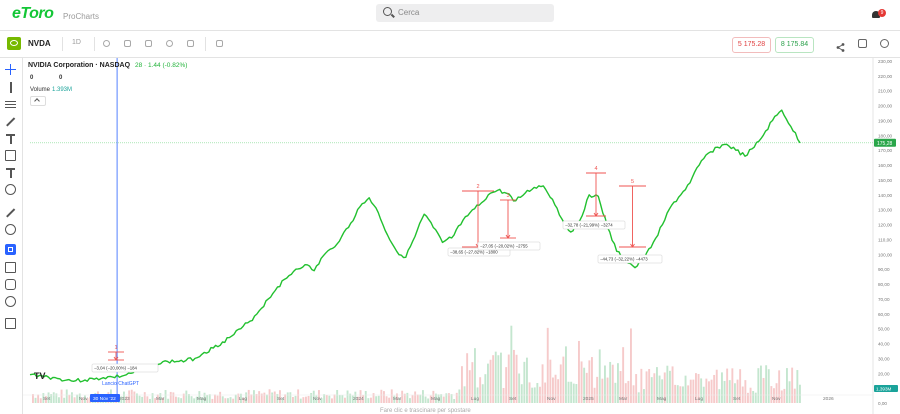 This screenshot has height=414, width=900. What do you see at coordinates (10, 172) in the screenshot?
I see `text-tool-icon` at bounding box center [10, 172].